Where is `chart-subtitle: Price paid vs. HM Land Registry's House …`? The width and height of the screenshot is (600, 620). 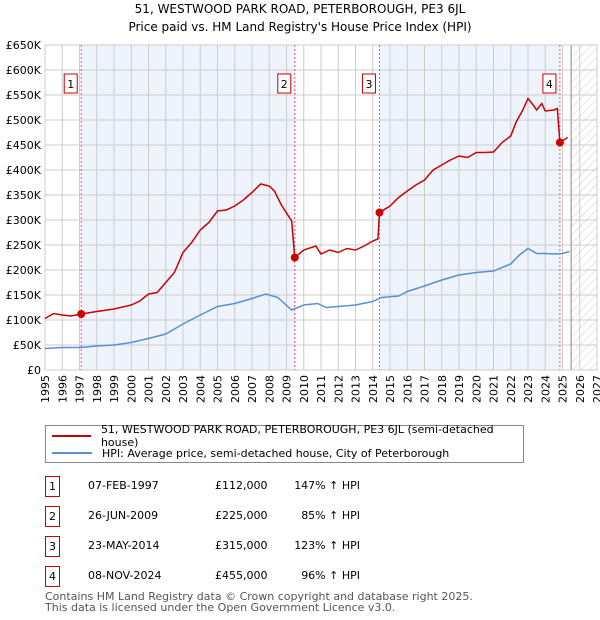 chart-subtitle: Price paid vs. HM Land Registry's House … is located at coordinates (300, 27).